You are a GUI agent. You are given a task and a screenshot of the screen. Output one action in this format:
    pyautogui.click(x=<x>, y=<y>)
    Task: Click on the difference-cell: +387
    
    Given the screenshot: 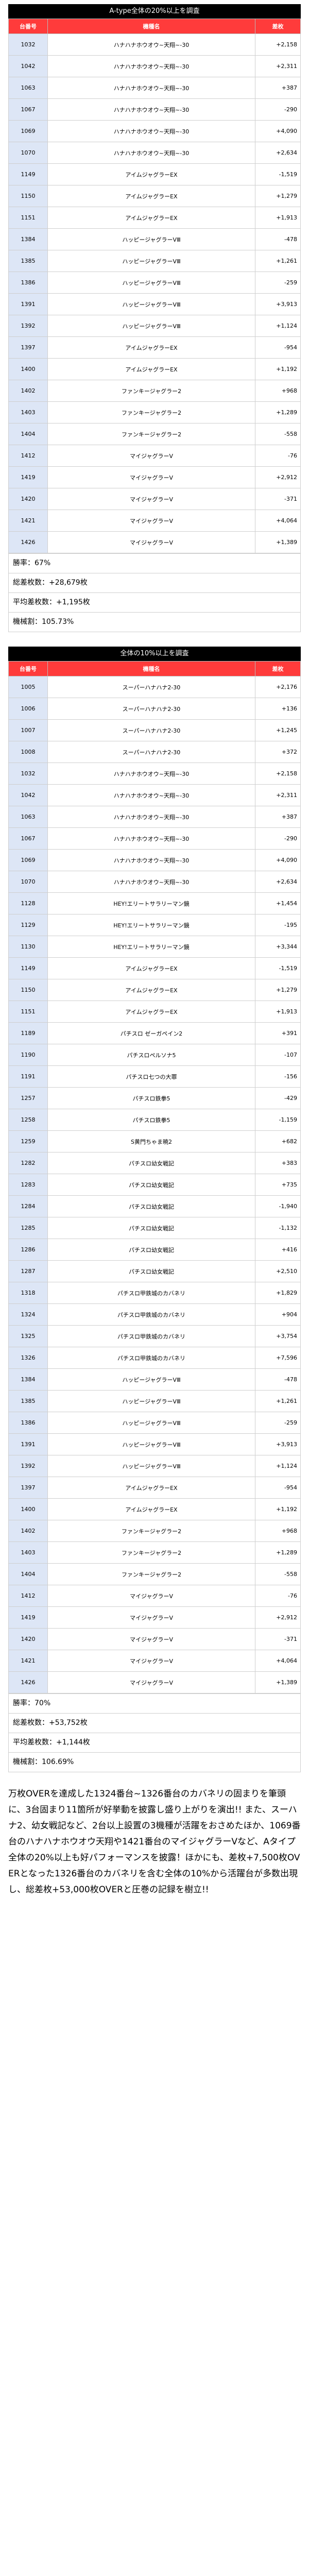 What is the action you would take?
    pyautogui.click(x=278, y=817)
    